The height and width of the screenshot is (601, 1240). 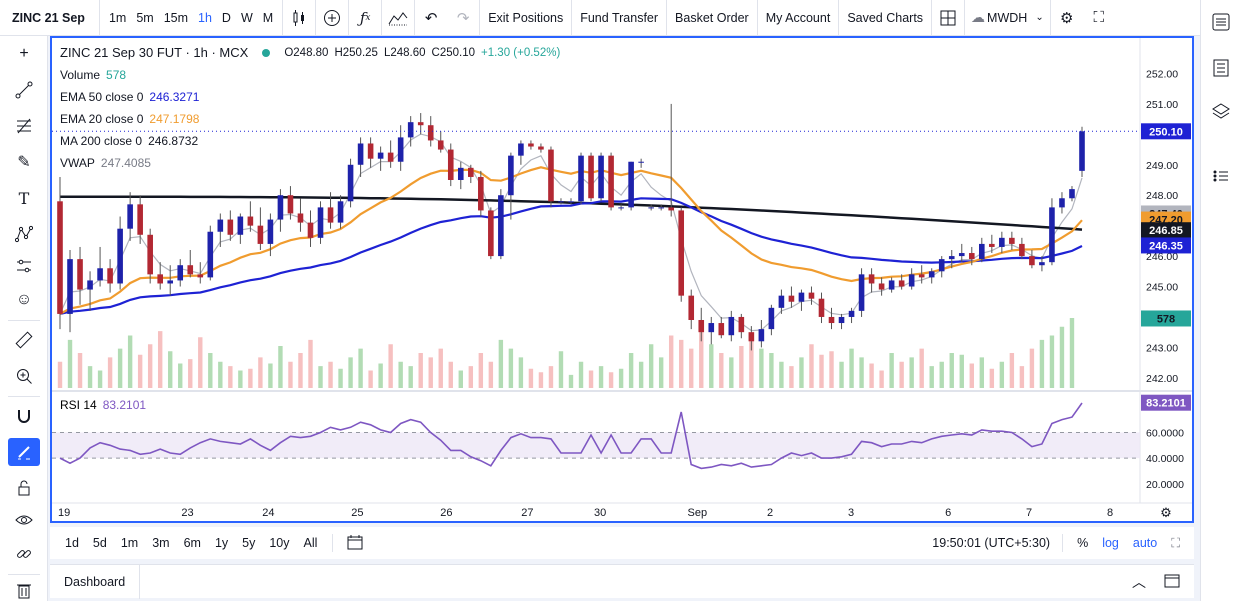 I want to click on fib-retracement-icon, so click(x=24, y=126).